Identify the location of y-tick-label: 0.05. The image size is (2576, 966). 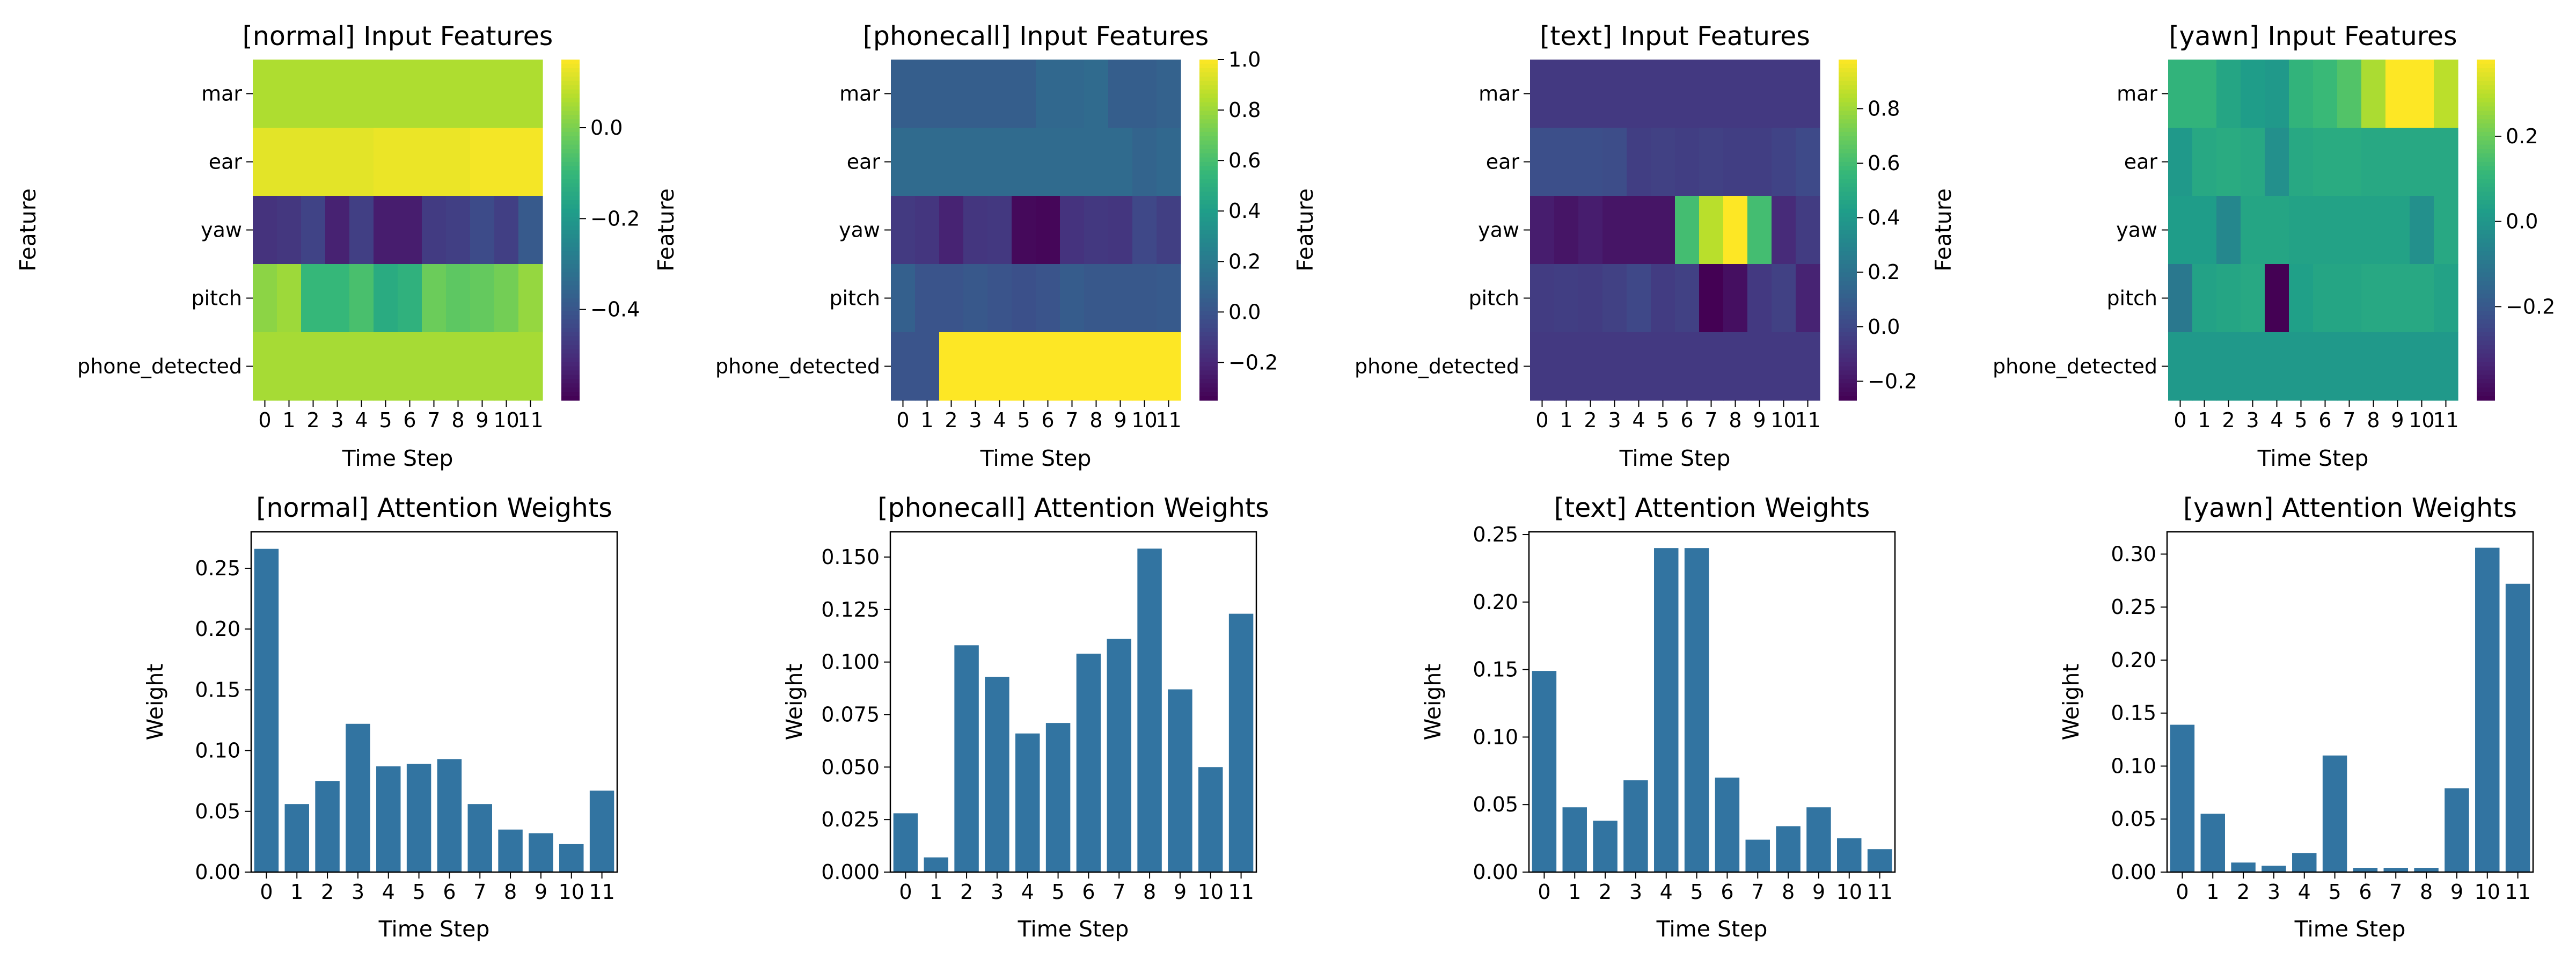
(1495, 804).